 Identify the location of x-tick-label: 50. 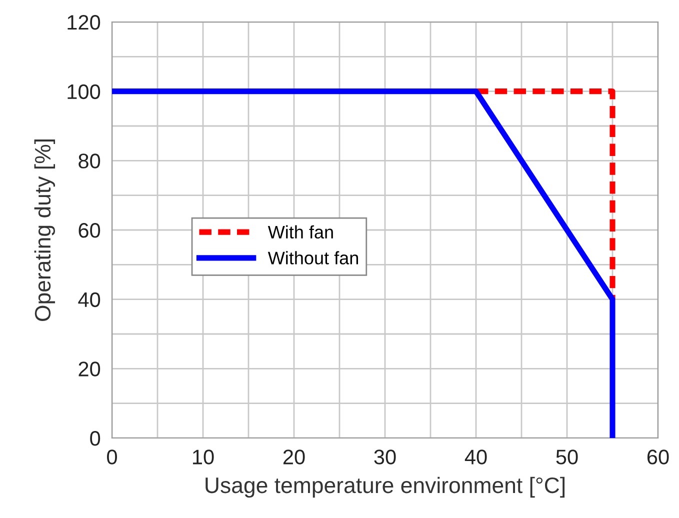
(567, 457).